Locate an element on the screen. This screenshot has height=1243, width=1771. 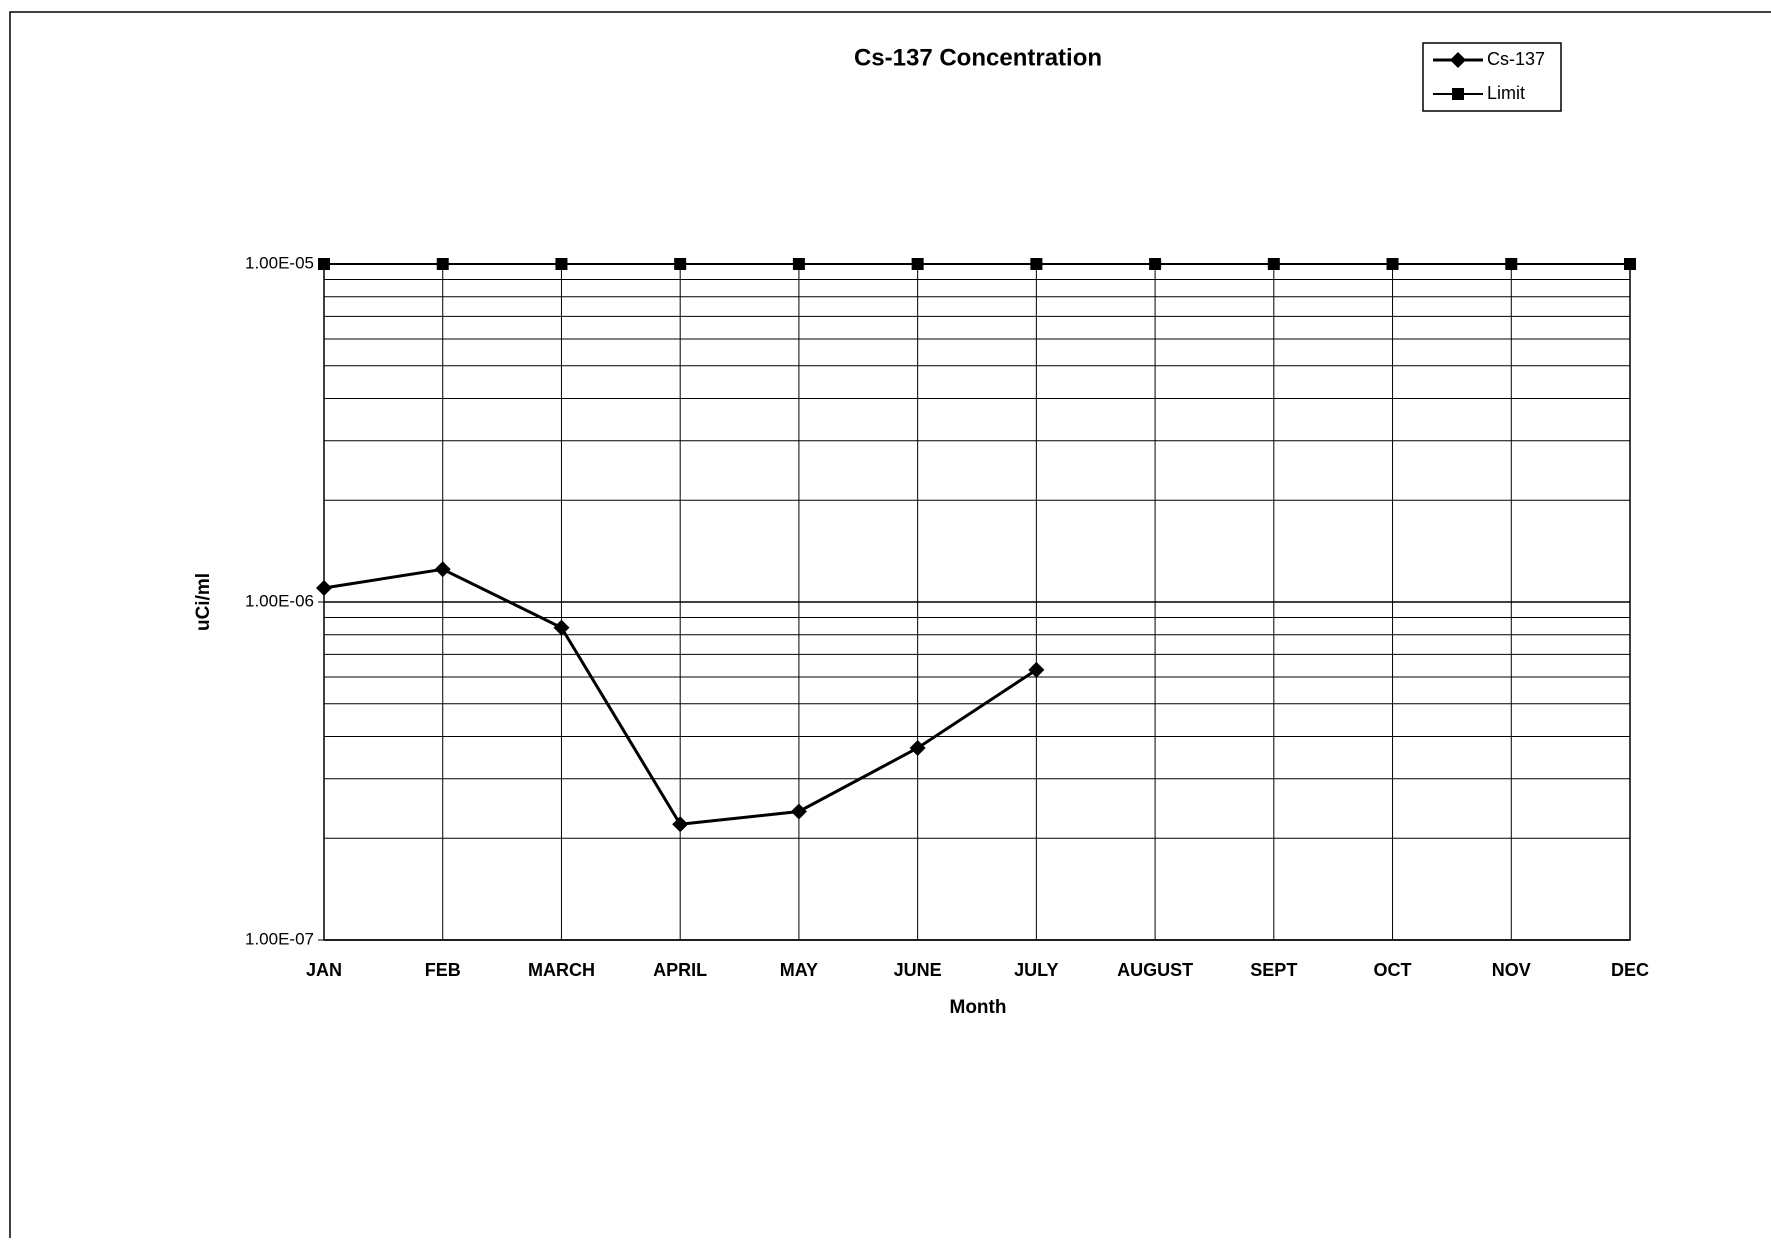
y-tick-label: 1.00E-05 is located at coordinates (279, 262).